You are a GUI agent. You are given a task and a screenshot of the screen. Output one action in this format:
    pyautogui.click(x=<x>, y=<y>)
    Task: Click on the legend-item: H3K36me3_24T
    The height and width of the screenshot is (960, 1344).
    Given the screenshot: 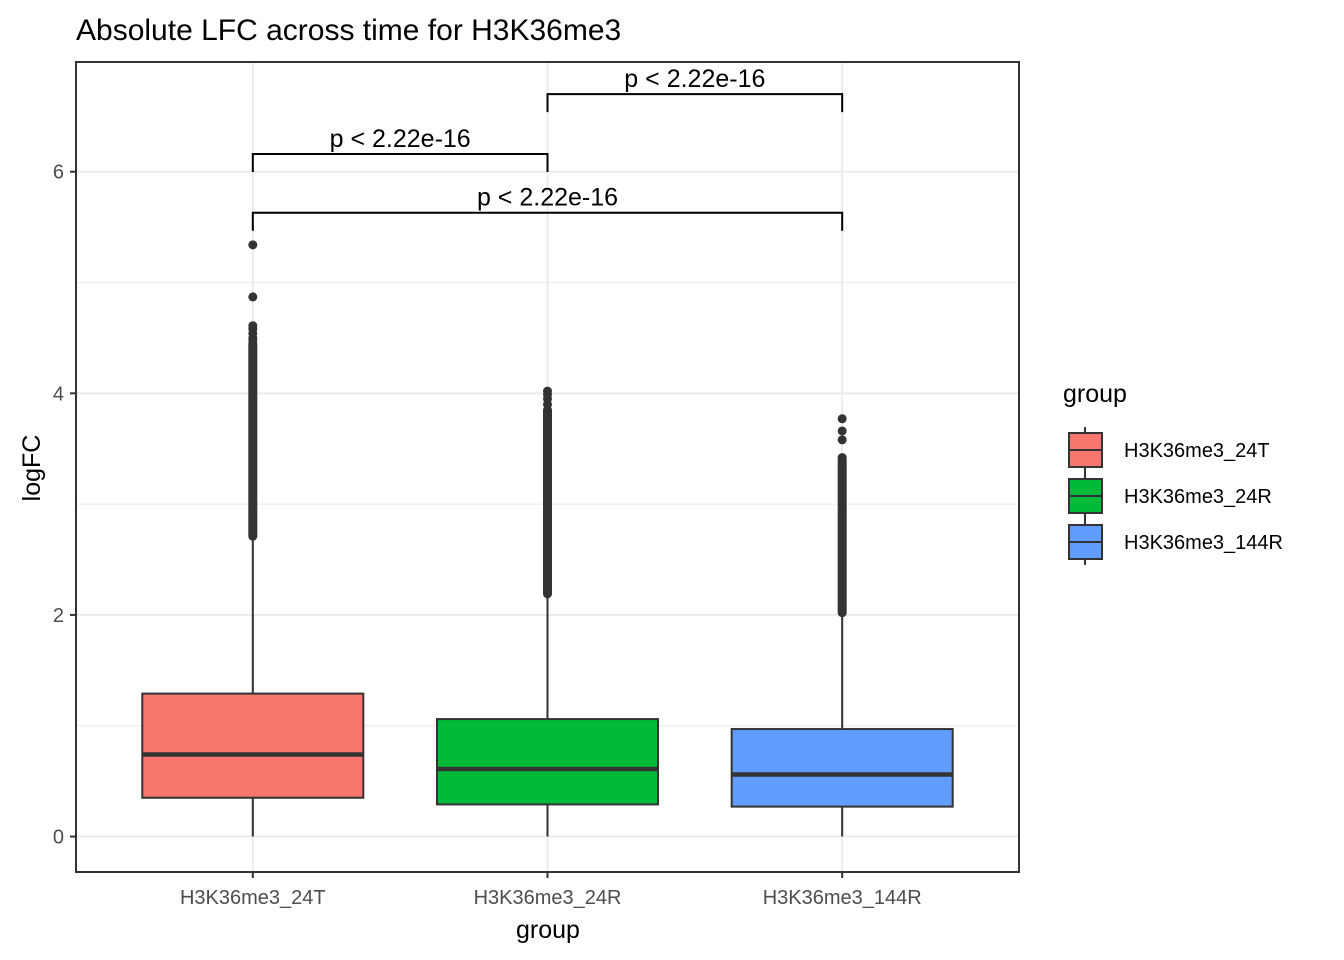 What is the action you would take?
    pyautogui.click(x=1169, y=450)
    